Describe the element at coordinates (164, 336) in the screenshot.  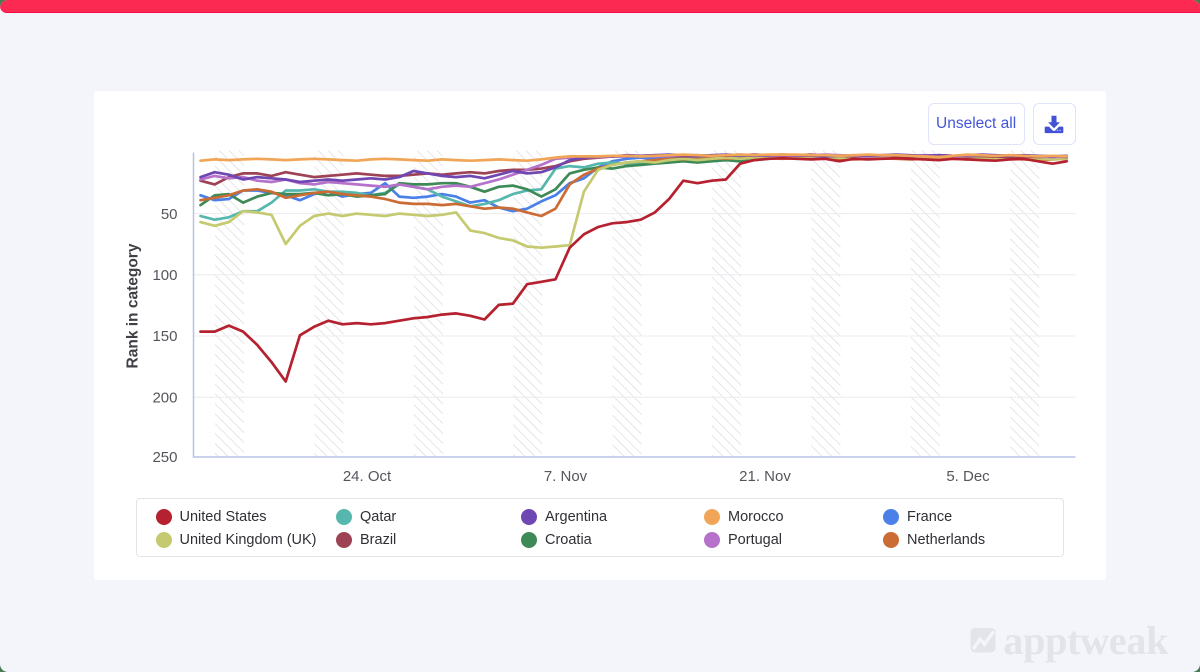
I see `svg-text: 150` at that location.